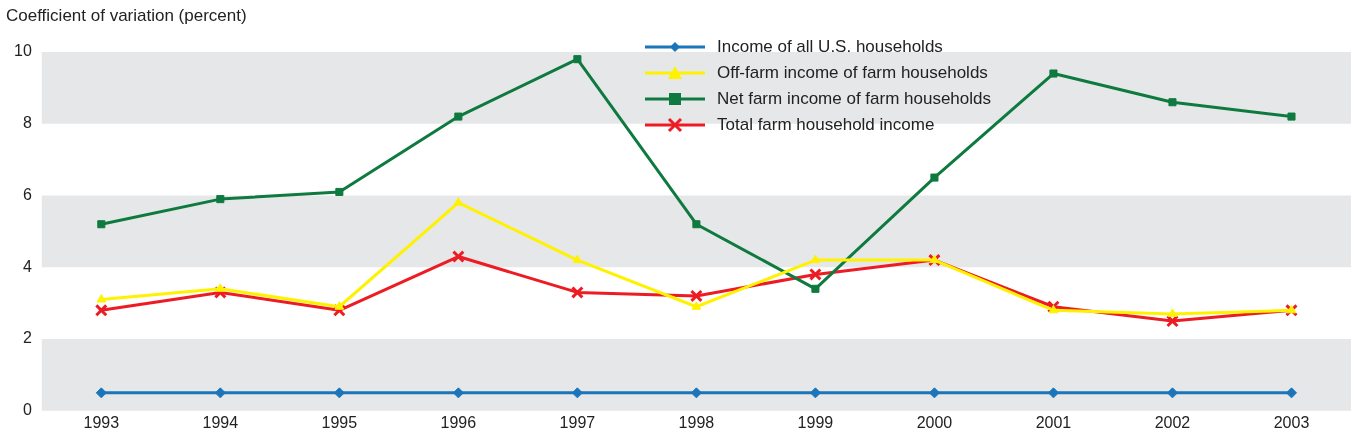 The image size is (1361, 436). Describe the element at coordinates (934, 422) in the screenshot. I see `x-tick-label: 2000` at that location.